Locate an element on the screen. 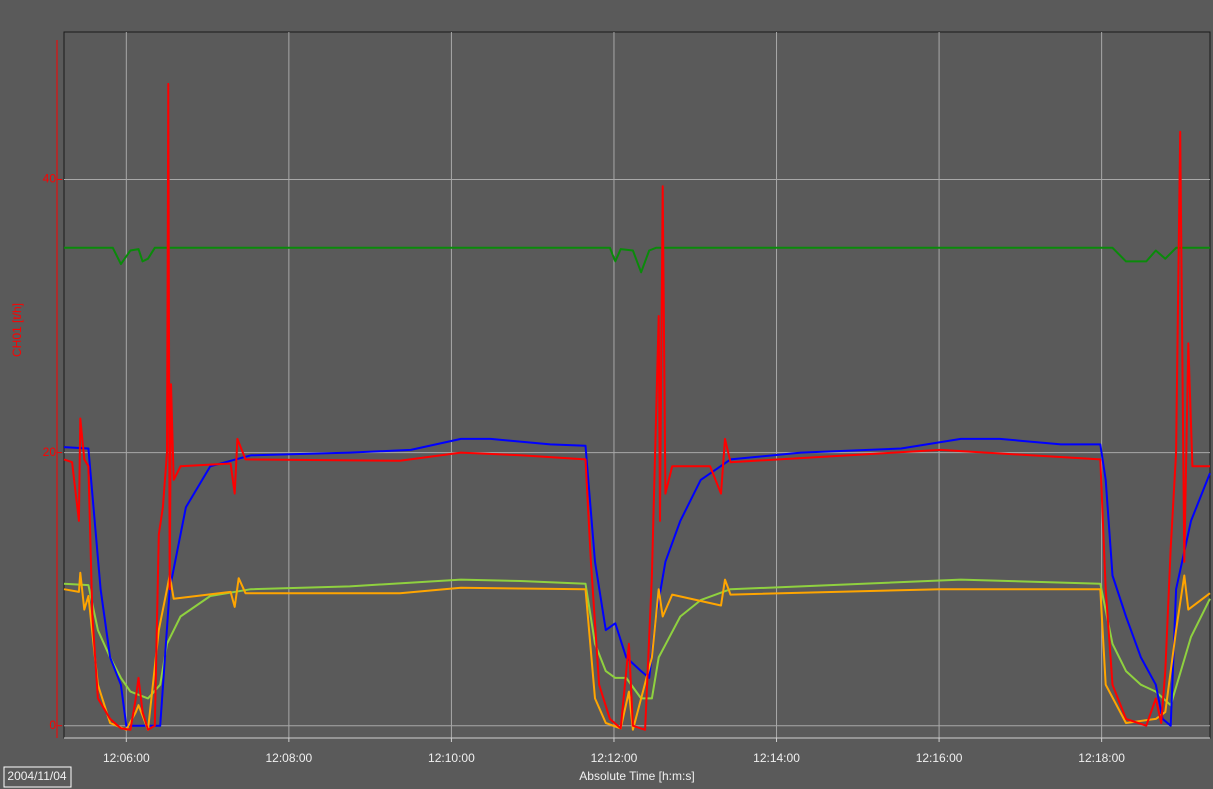  y-axis-label: CH01 [t/h] is located at coordinates (17, 330).